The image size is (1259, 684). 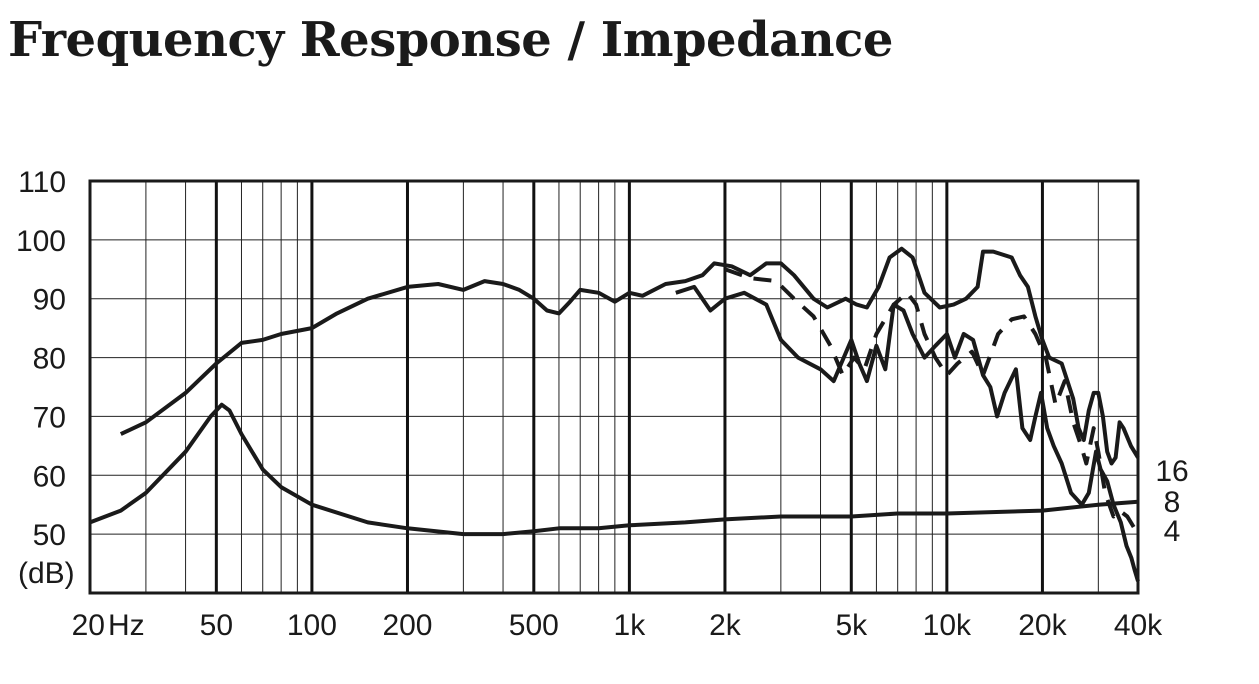 I want to click on x-tick-label: 2k, so click(x=725, y=625).